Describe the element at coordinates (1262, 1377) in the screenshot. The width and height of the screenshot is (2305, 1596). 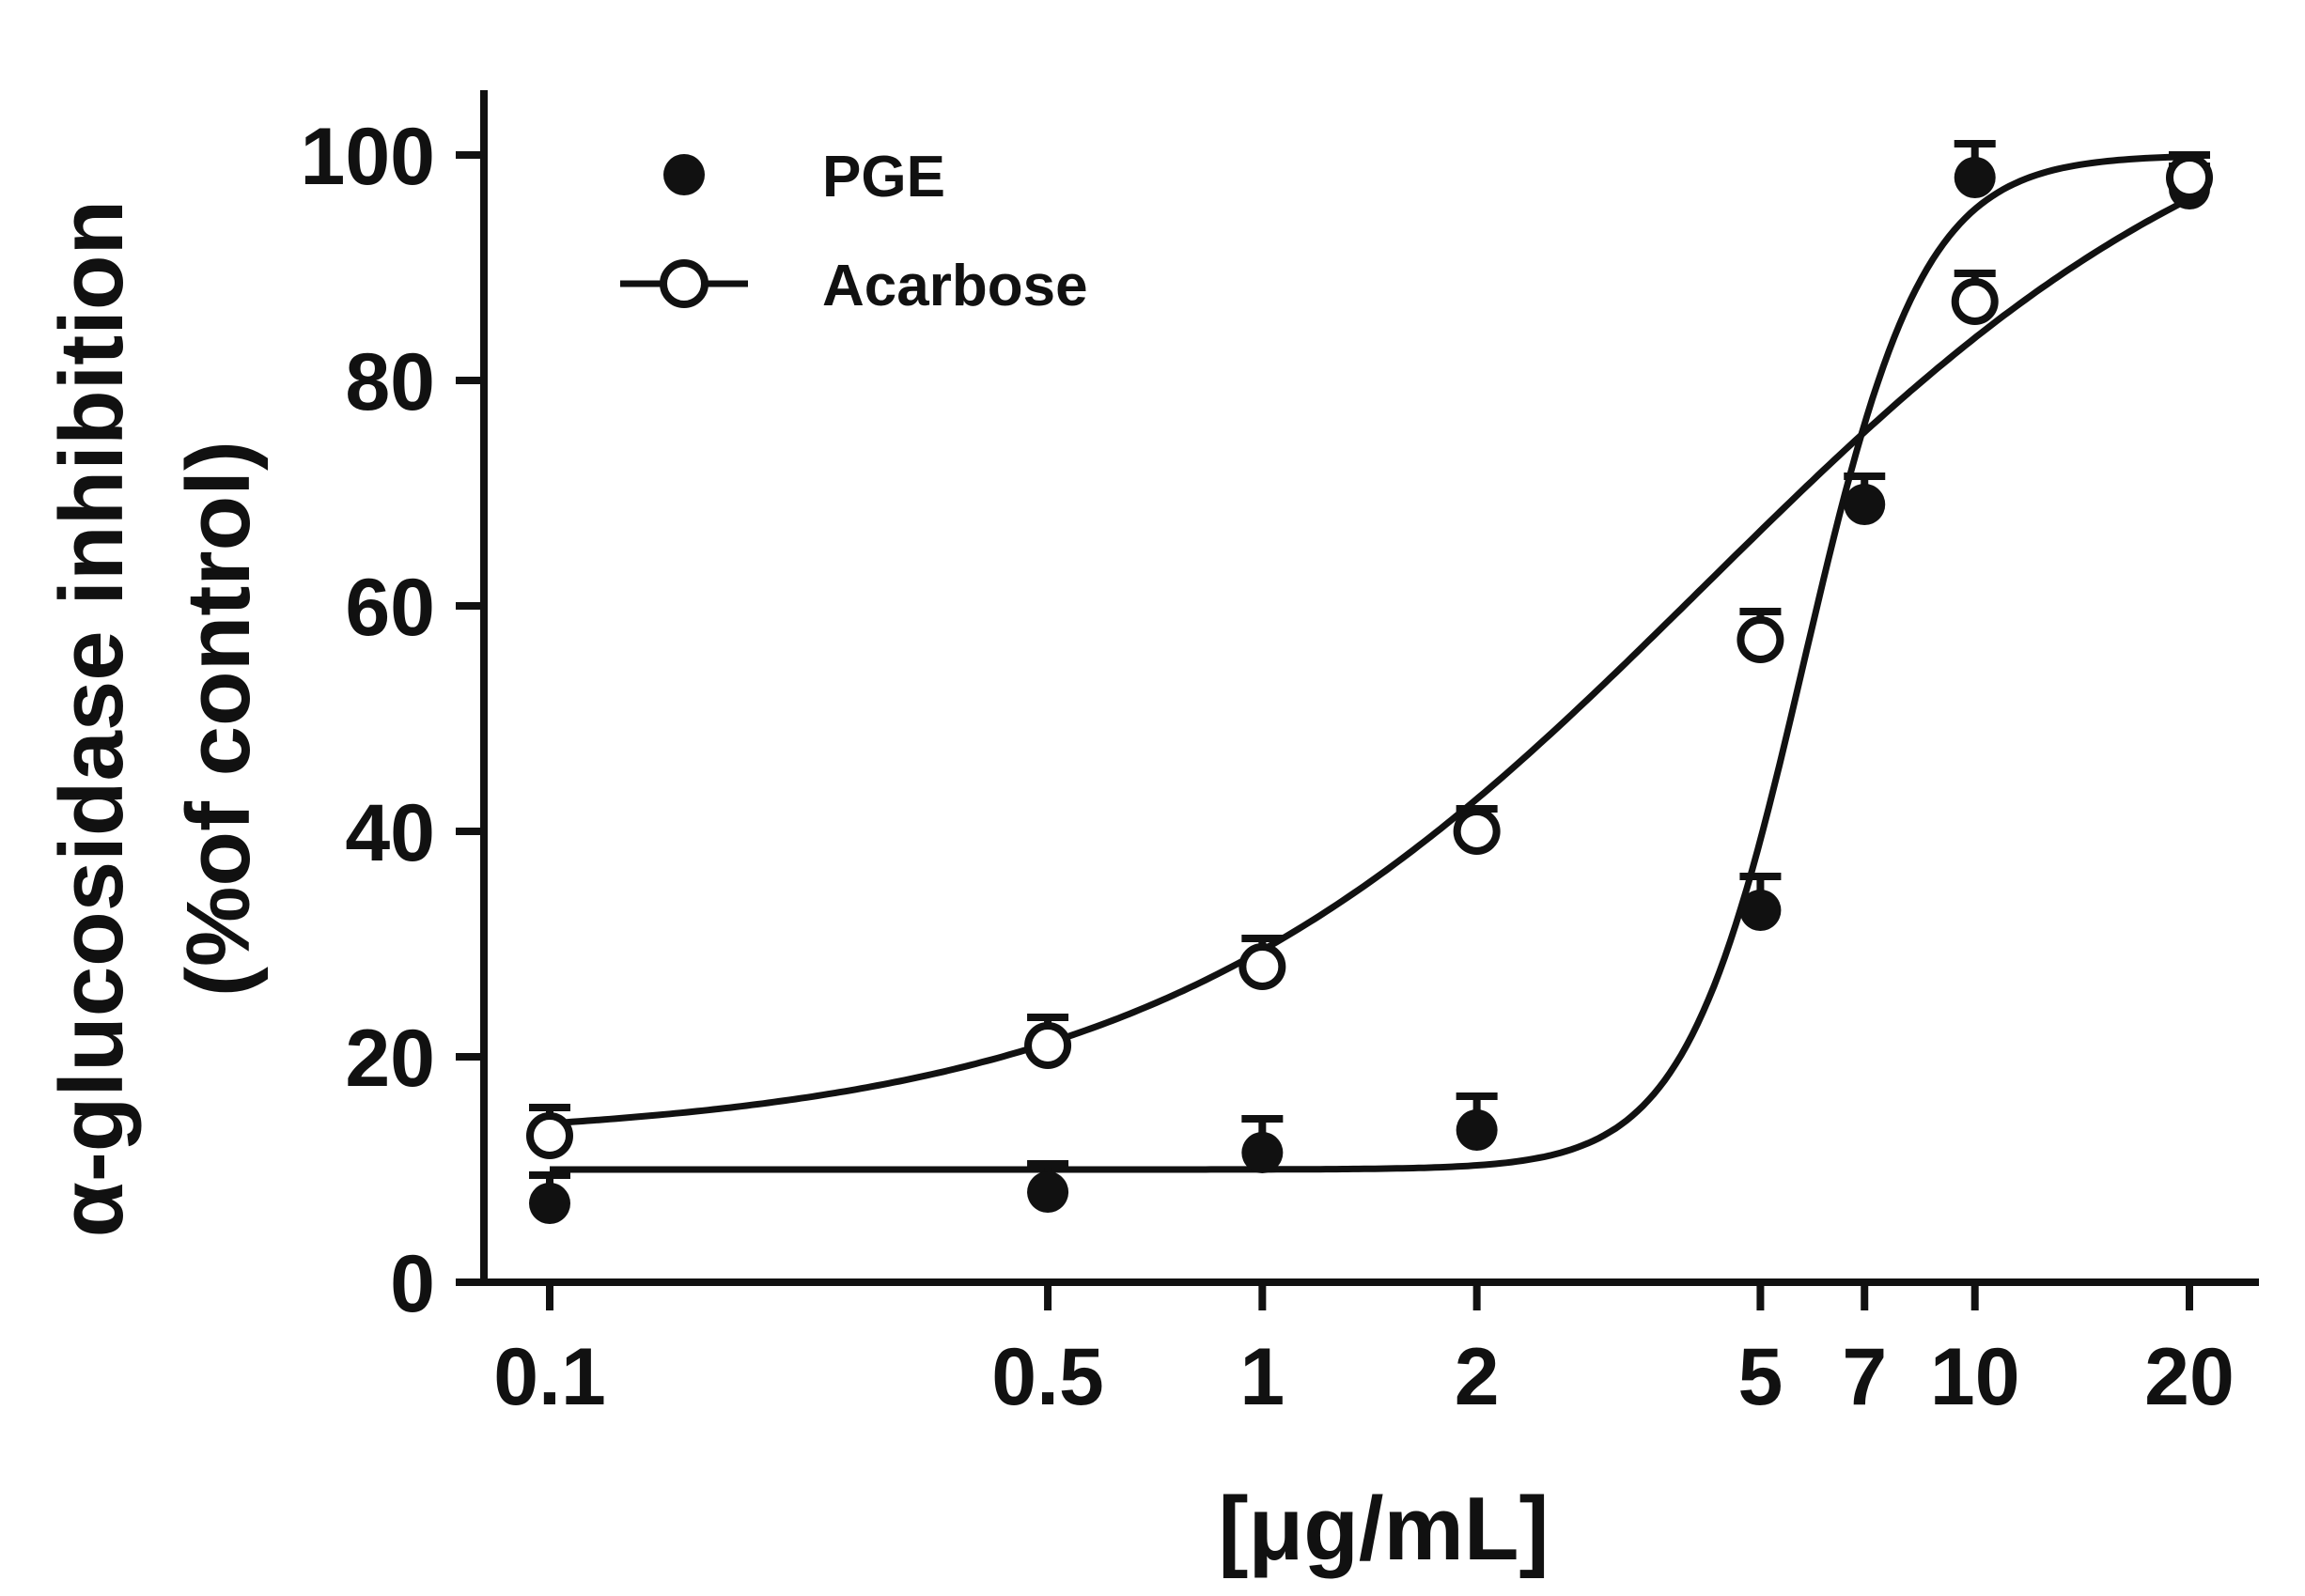
I see `x-tick-label: 1` at that location.